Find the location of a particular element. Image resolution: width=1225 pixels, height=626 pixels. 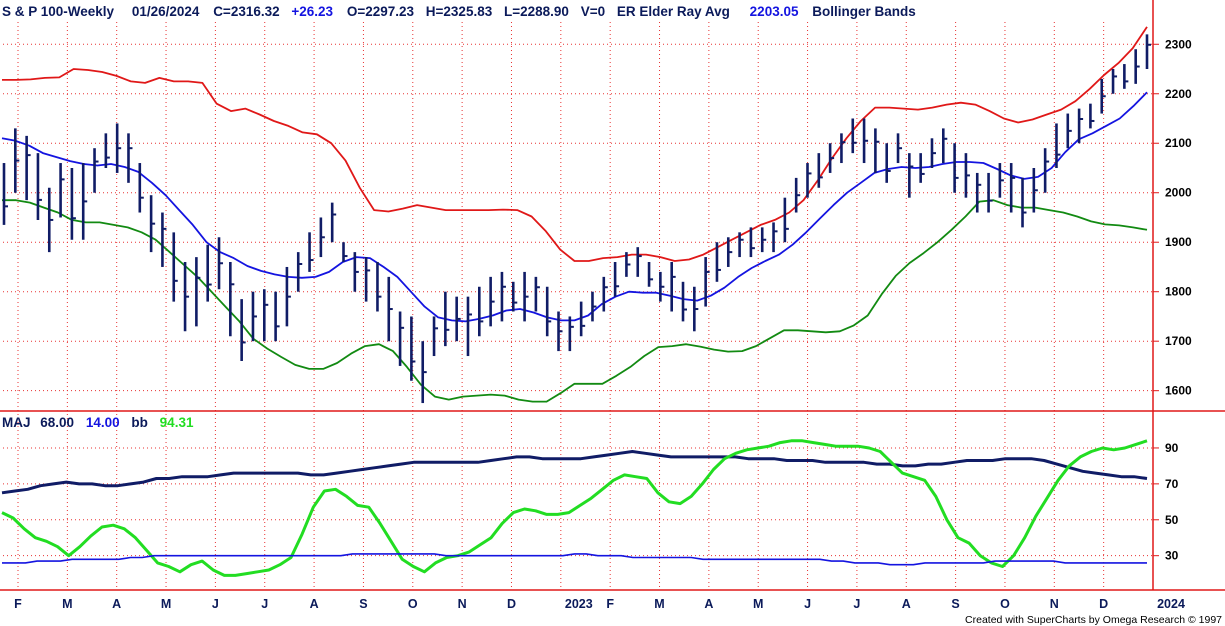

bb-value: 94.31 is located at coordinates (177, 422).